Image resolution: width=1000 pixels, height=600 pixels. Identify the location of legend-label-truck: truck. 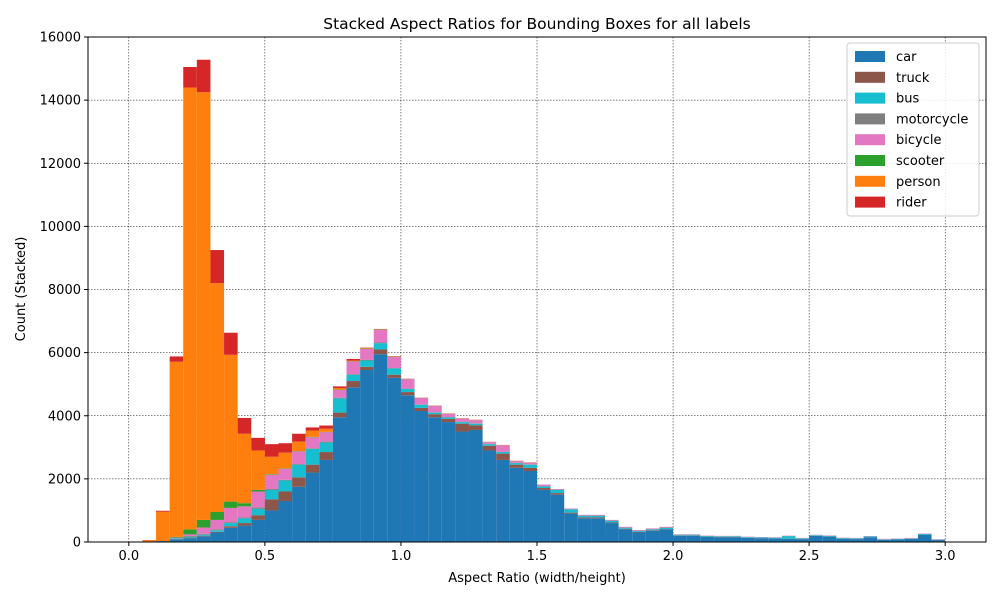
(913, 78).